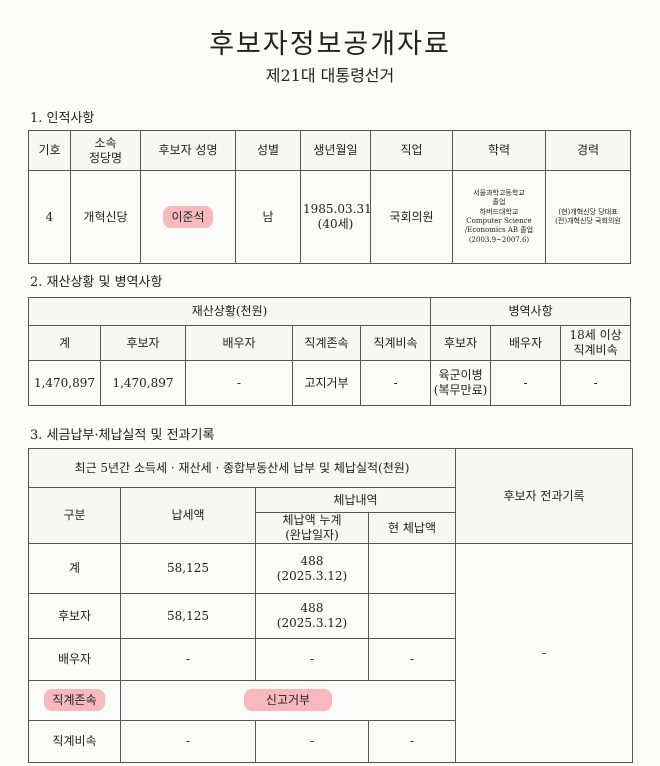  What do you see at coordinates (544, 653) in the screenshot?
I see `criminal-value: -` at bounding box center [544, 653].